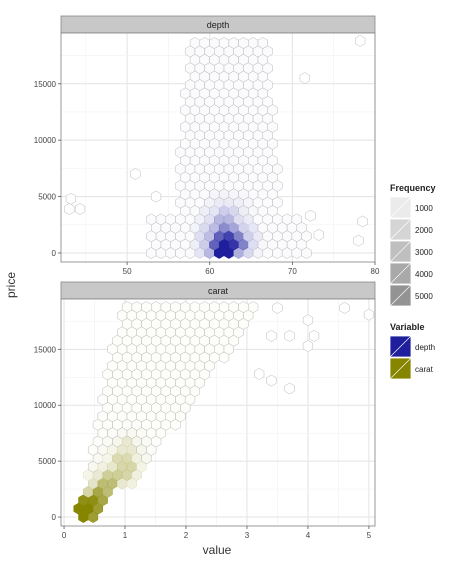 This screenshot has height=568, width=474. Describe the element at coordinates (218, 291) in the screenshot. I see `facet-strip-label: carat` at that location.